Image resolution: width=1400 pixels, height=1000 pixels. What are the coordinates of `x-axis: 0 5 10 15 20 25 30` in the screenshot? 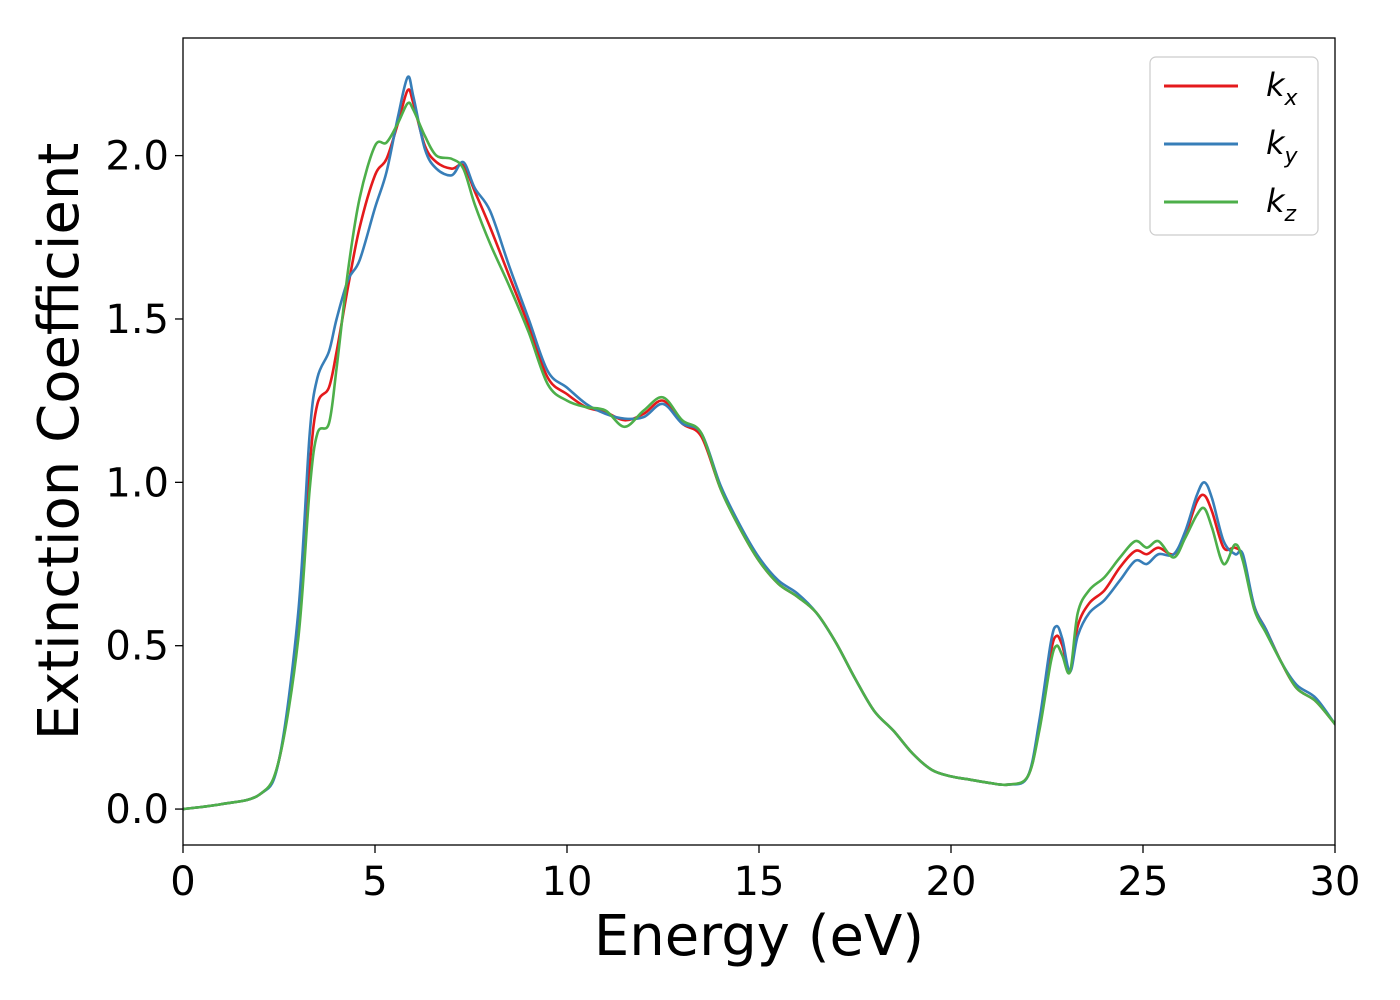 It's located at (765, 875).